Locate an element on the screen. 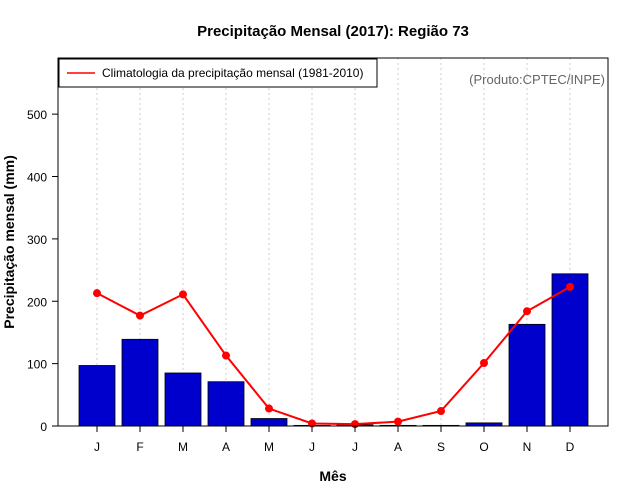 Image resolution: width=640 pixels, height=500 pixels. y-tick-label: 500 is located at coordinates (37, 115).